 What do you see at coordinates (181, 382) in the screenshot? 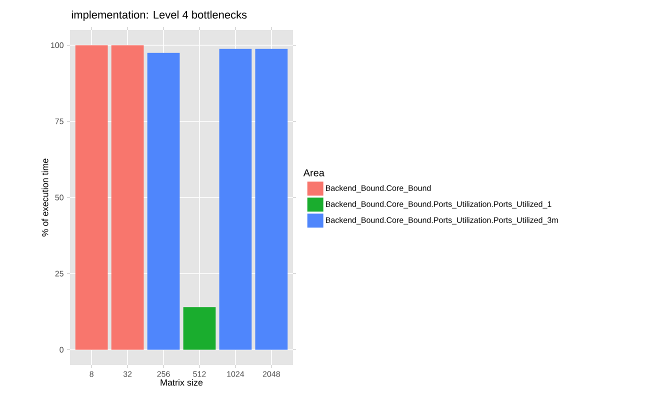
I see `x-axis-title: Matrix size` at bounding box center [181, 382].